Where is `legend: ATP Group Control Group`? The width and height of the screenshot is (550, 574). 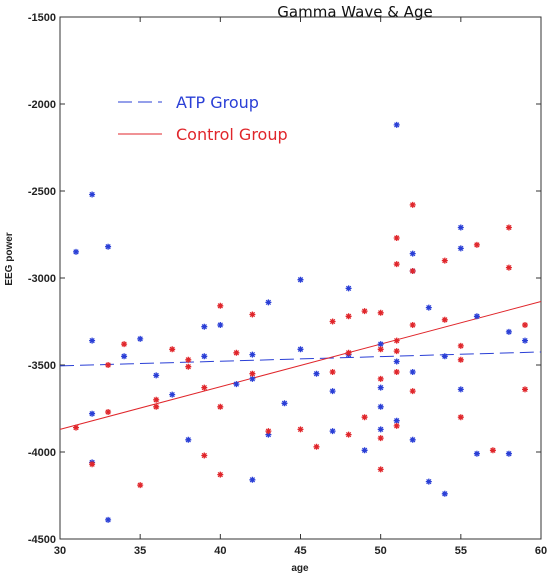
legend: ATP Group Control Group is located at coordinates (203, 118).